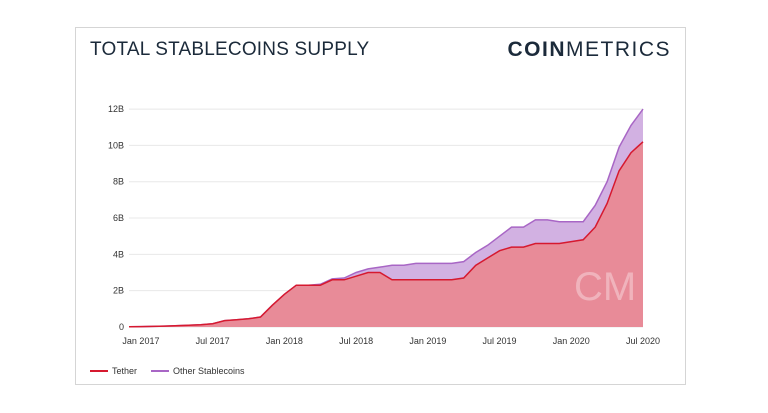 The image size is (768, 413). What do you see at coordinates (125, 371) in the screenshot?
I see `legend-label-tether: Tether` at bounding box center [125, 371].